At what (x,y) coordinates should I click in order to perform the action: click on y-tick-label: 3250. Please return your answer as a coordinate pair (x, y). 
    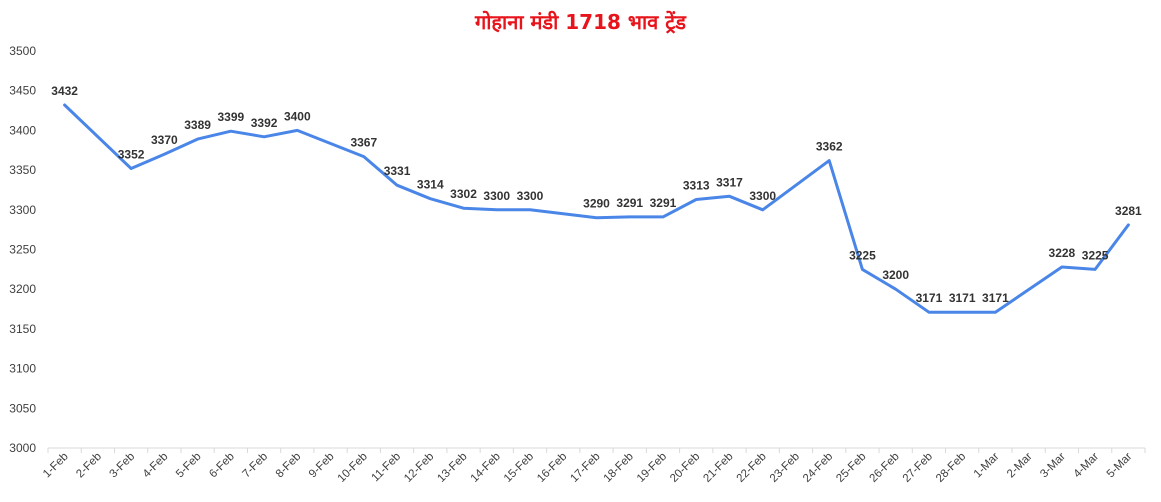
    Looking at the image, I should click on (22, 250).